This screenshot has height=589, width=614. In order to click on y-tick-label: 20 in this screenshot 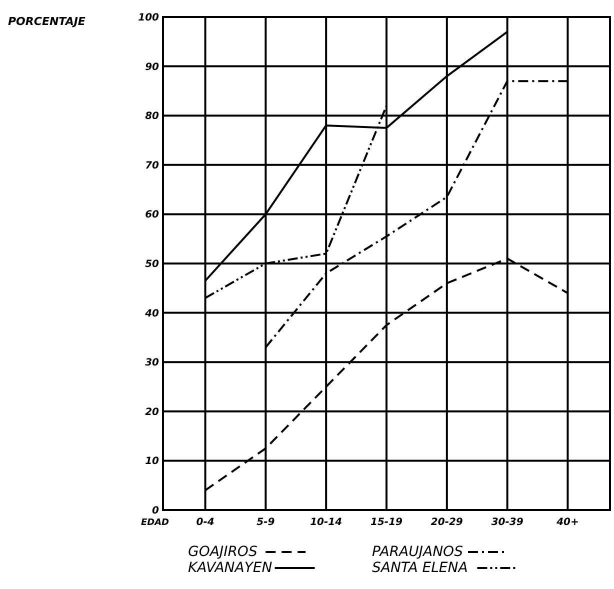, I will do `click(152, 412)`.